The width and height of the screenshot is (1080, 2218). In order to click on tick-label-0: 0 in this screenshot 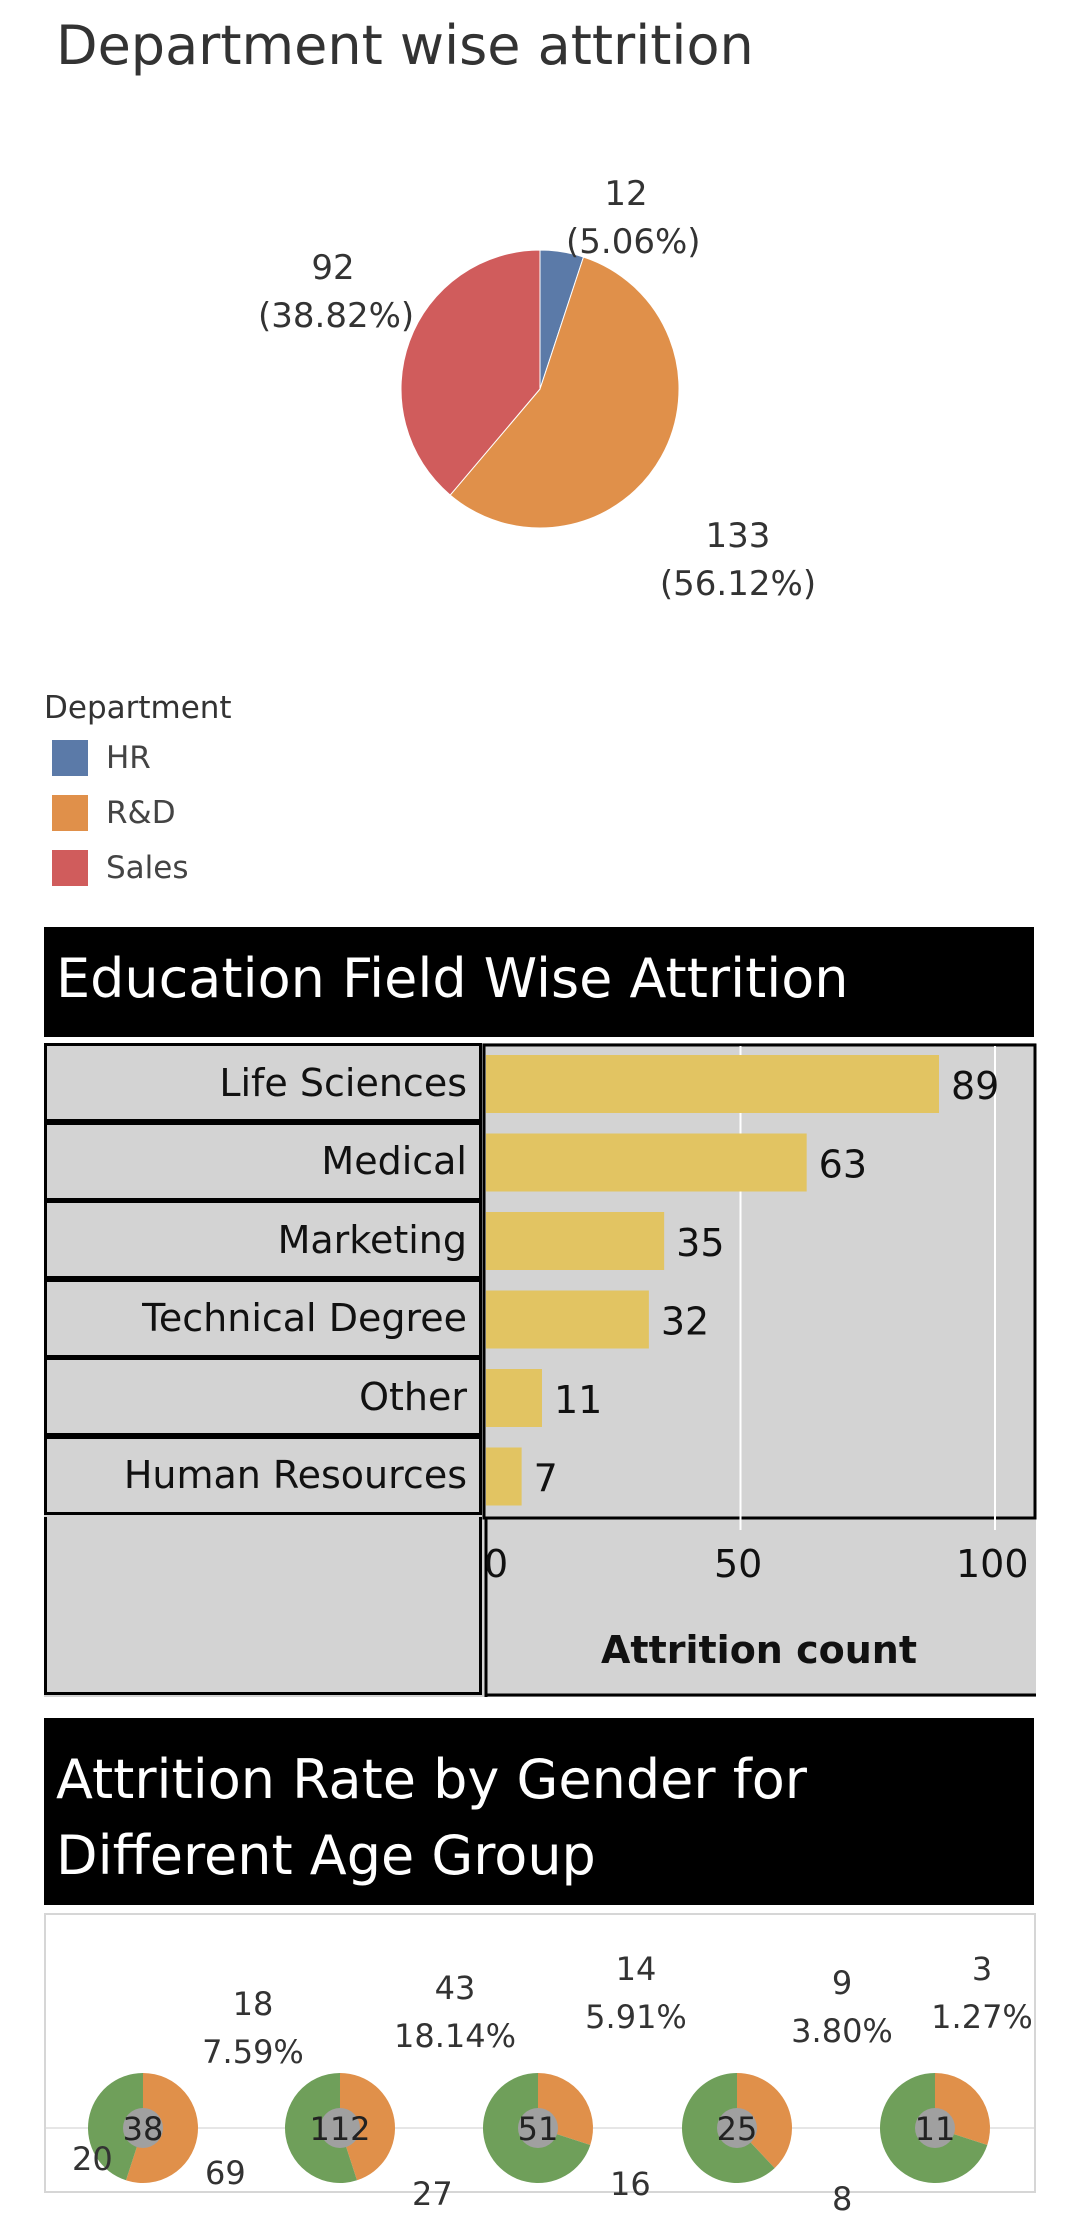, I will do `click(496, 1564)`.